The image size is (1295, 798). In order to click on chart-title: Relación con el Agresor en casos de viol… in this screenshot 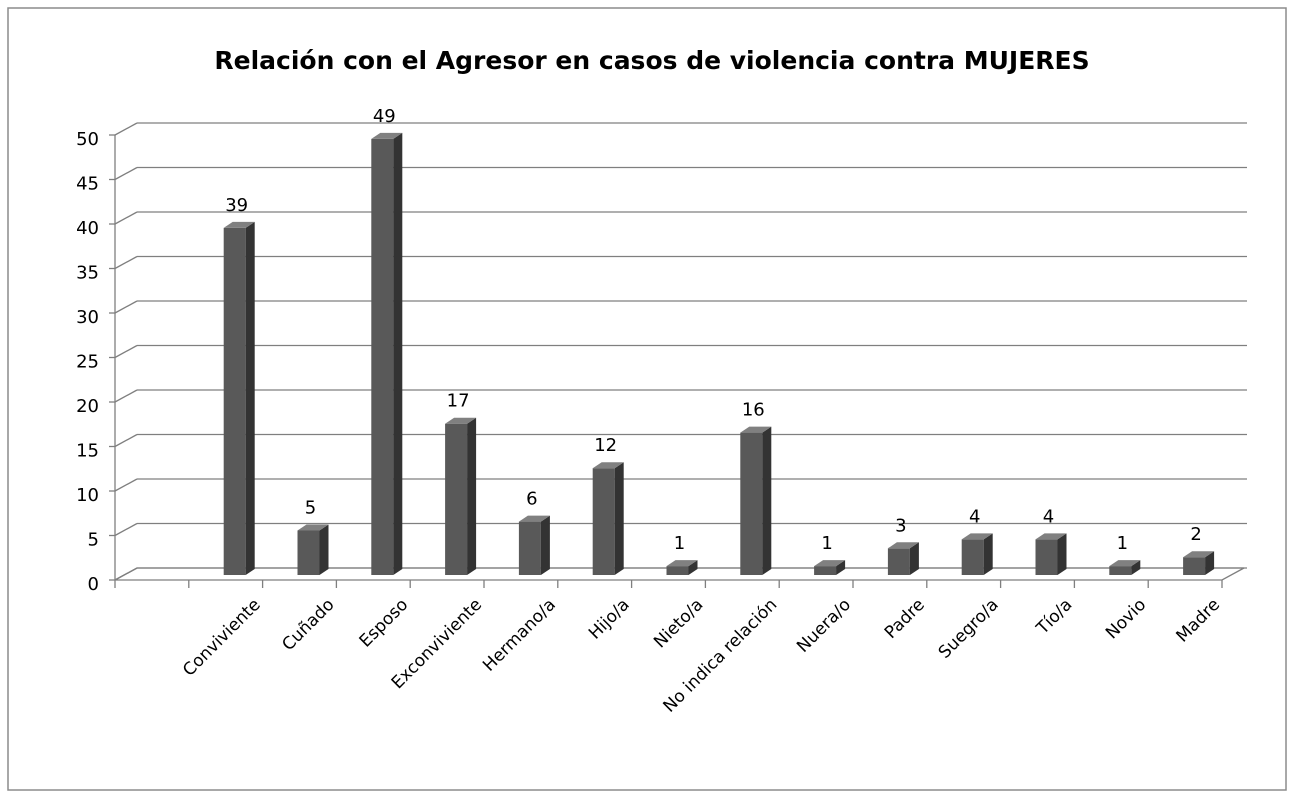, I will do `click(651, 60)`.